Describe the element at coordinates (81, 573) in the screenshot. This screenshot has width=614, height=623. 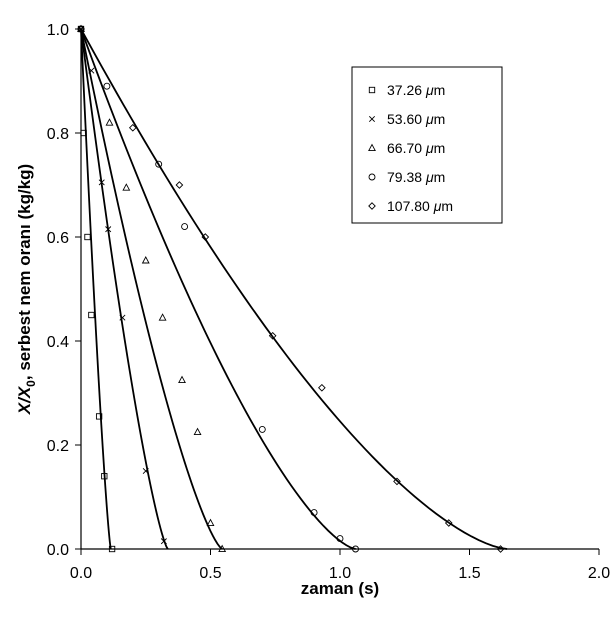
I see `x-tick-label: 0.0` at that location.